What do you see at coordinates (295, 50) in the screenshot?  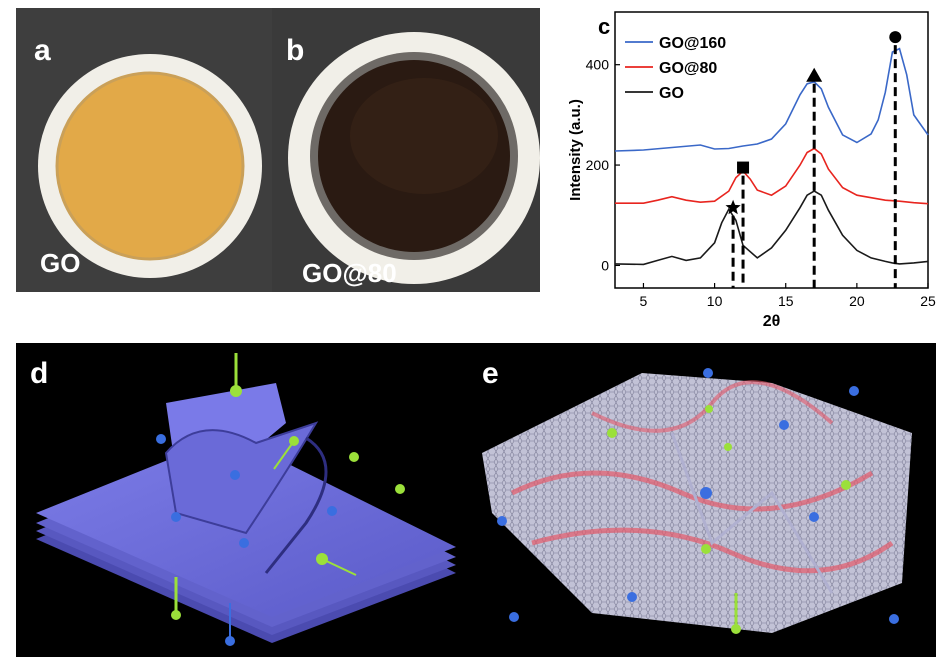 I see `panel-letter-b: b` at bounding box center [295, 50].